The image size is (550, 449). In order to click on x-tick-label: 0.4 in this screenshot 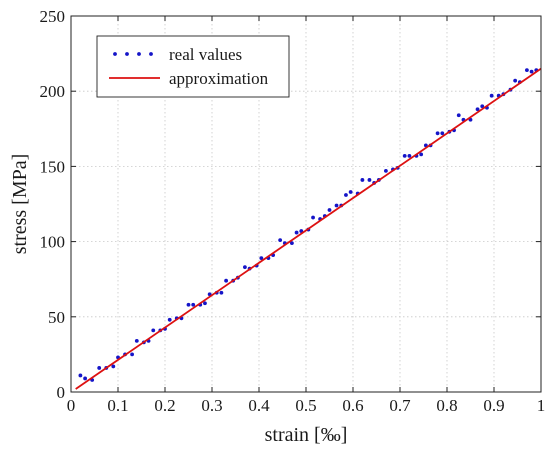, I will do `click(259, 405)`.